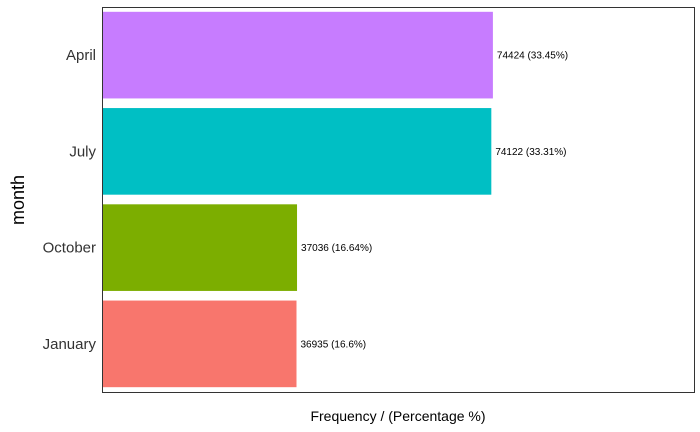 This screenshot has width=700, height=432. Describe the element at coordinates (530, 152) in the screenshot. I see `data-label-july: 74122 (33.31%)` at that location.